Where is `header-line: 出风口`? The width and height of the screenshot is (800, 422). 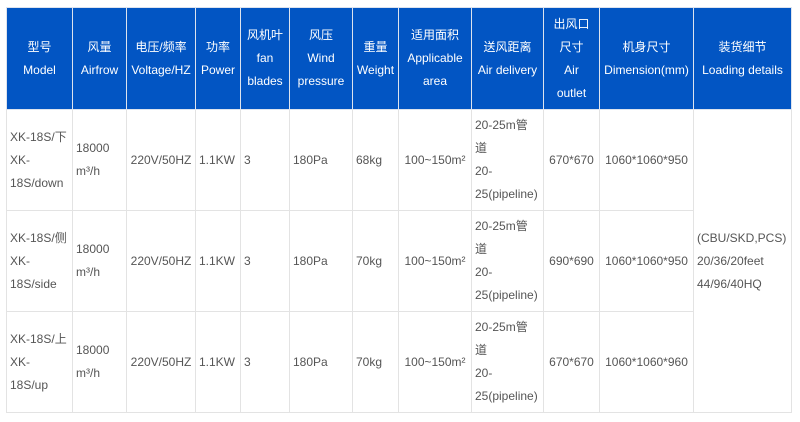
header-line: 出风口 is located at coordinates (571, 23).